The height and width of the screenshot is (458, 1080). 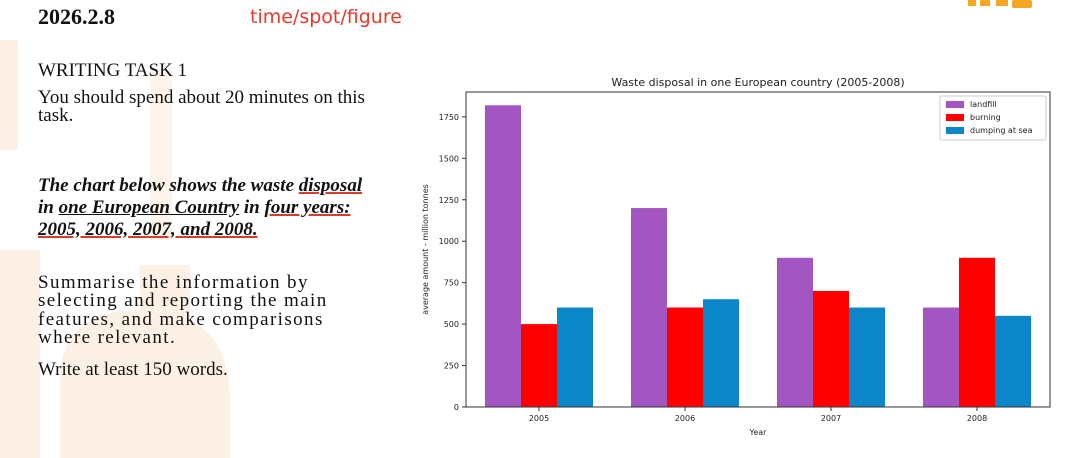 I want to click on x-tick-label: 2005, so click(x=539, y=418).